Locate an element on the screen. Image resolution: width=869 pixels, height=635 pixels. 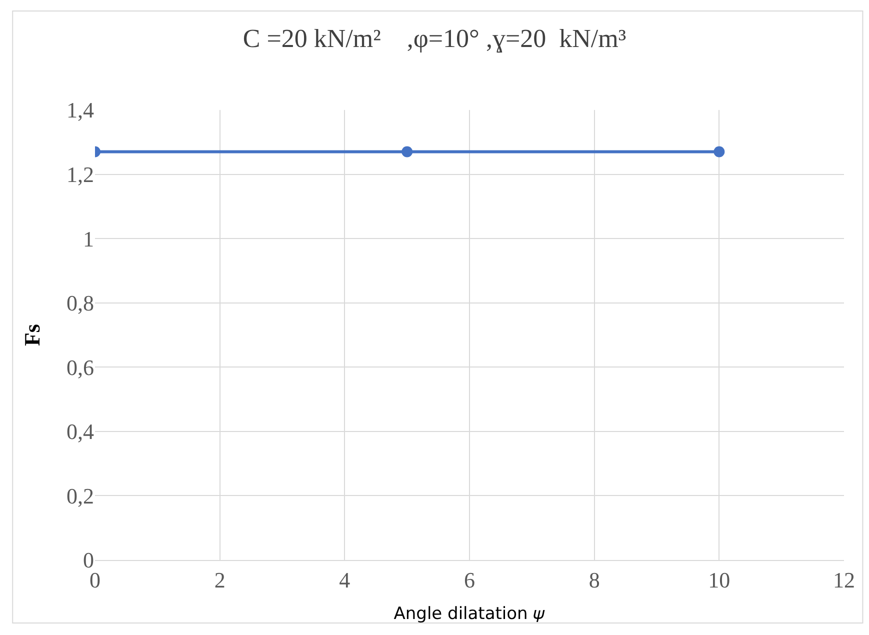
y-axis-title: Fs is located at coordinates (31, 335).